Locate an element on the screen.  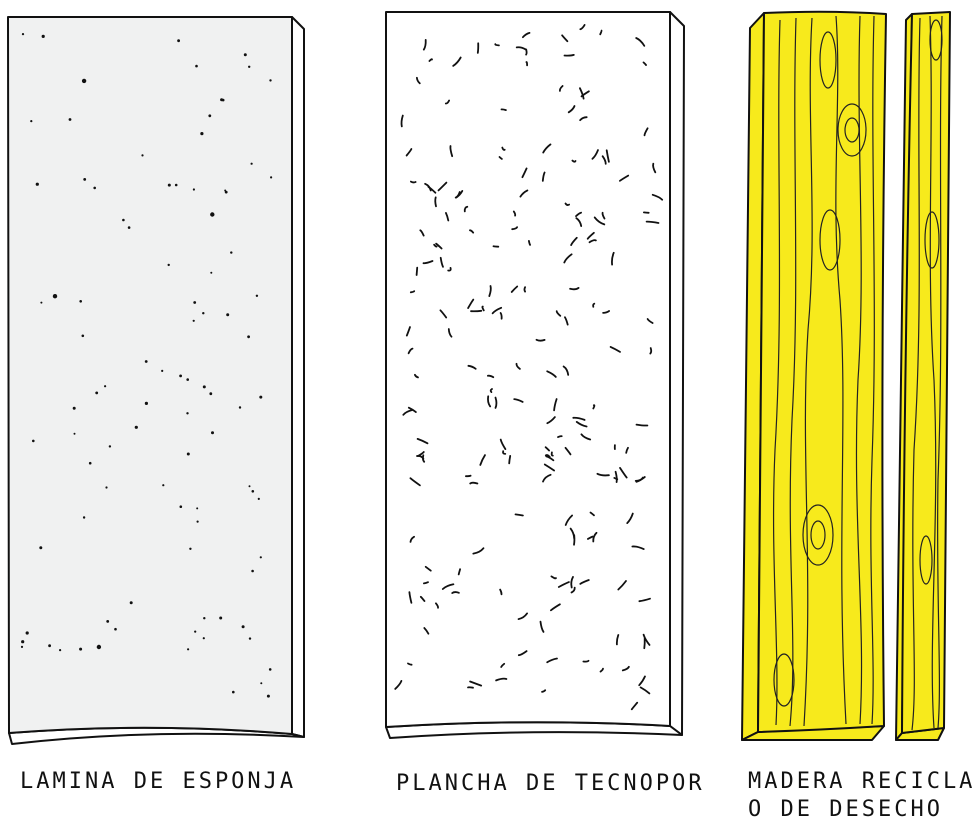
thin-wood-plank-icon is located at coordinates (923, 376).